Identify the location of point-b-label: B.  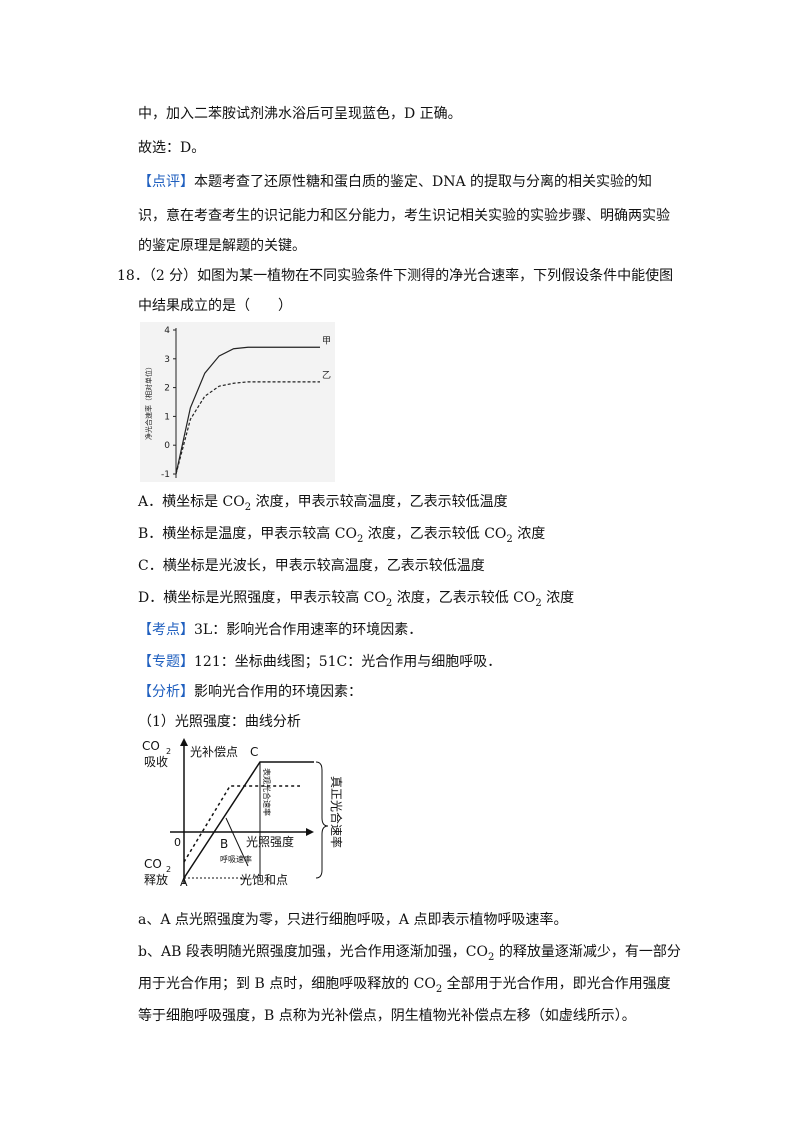
(224, 844).